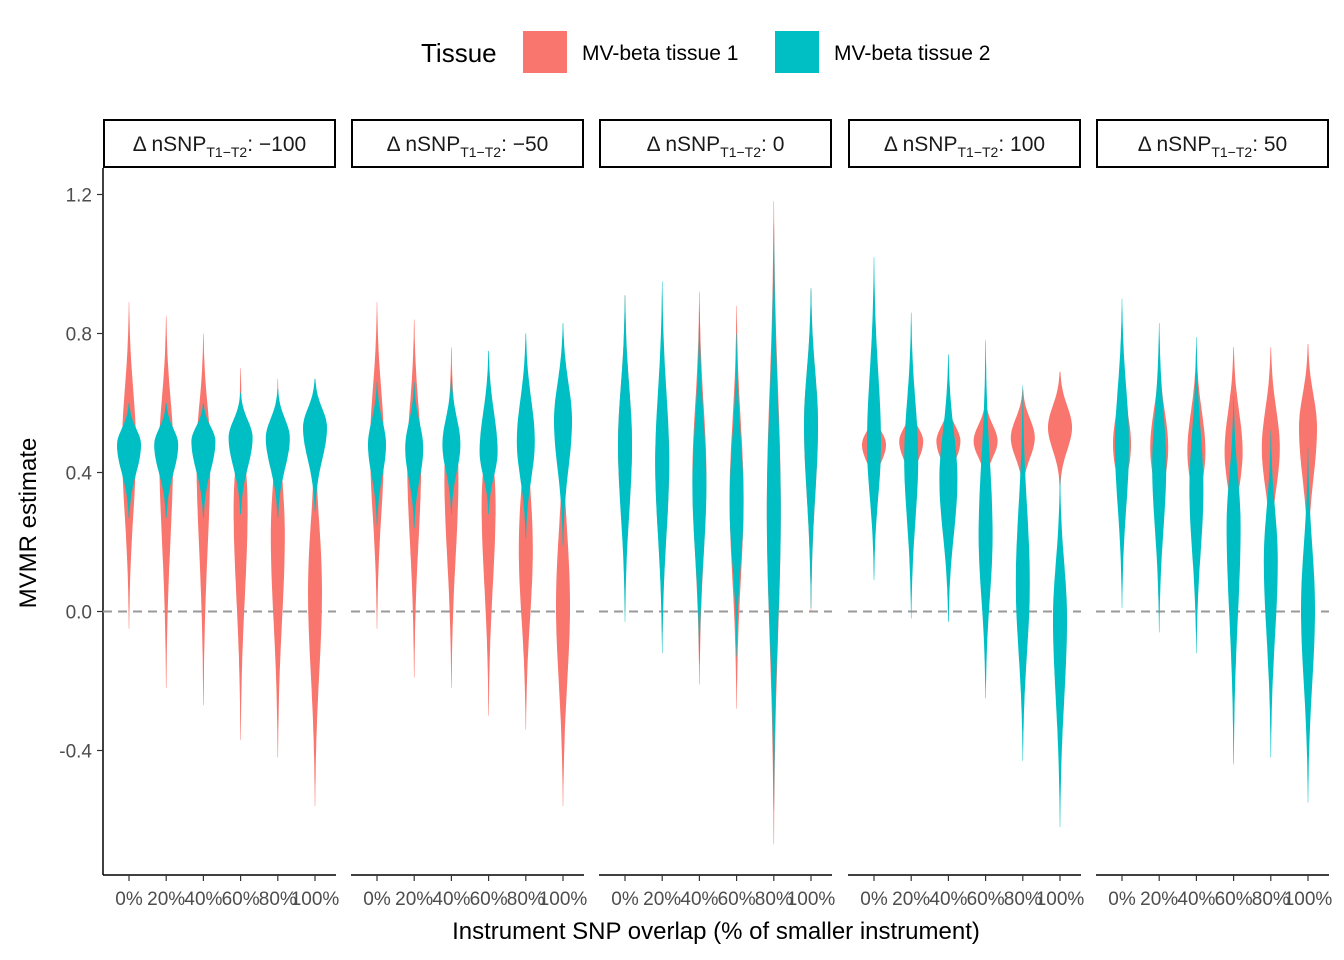 The image size is (1344, 960). I want to click on facet-strip-label: Δ nSNPT1−T2: −50, so click(468, 146).